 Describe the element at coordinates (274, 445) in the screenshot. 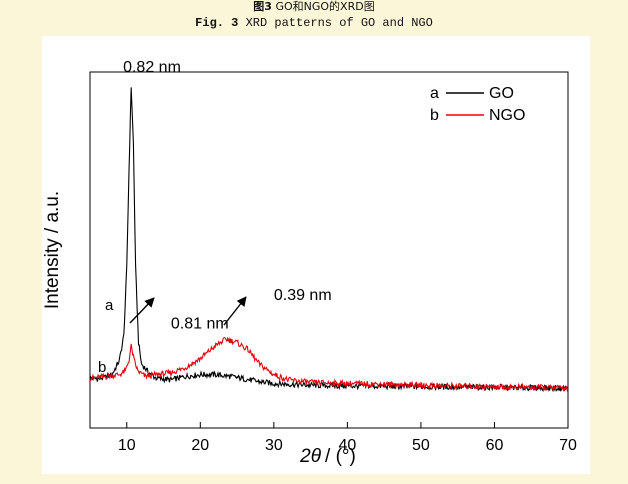

I see `x-tick-label-30: 30` at that location.